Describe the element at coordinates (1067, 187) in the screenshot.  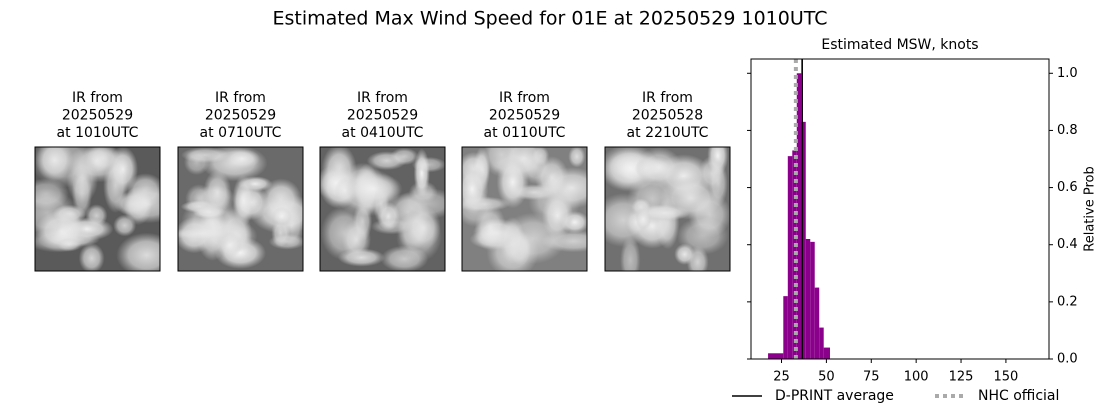
I see `y-tick-label: 0.6` at that location.